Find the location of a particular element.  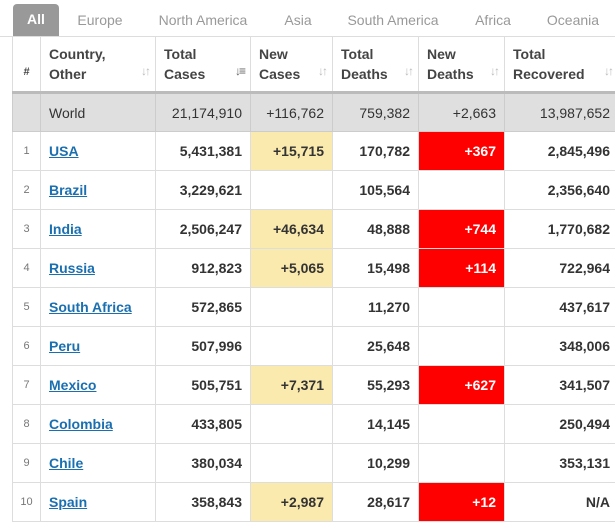

row-num: 9 is located at coordinates (26, 463).